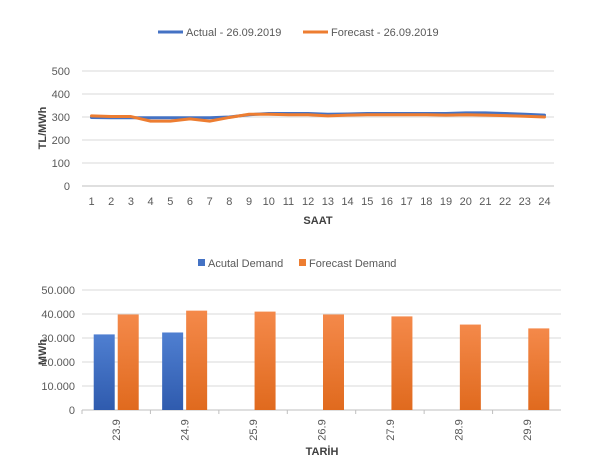 The height and width of the screenshot is (473, 600). What do you see at coordinates (58, 339) in the screenshot?
I see `bar-chart-y-tick: 30.000` at bounding box center [58, 339].